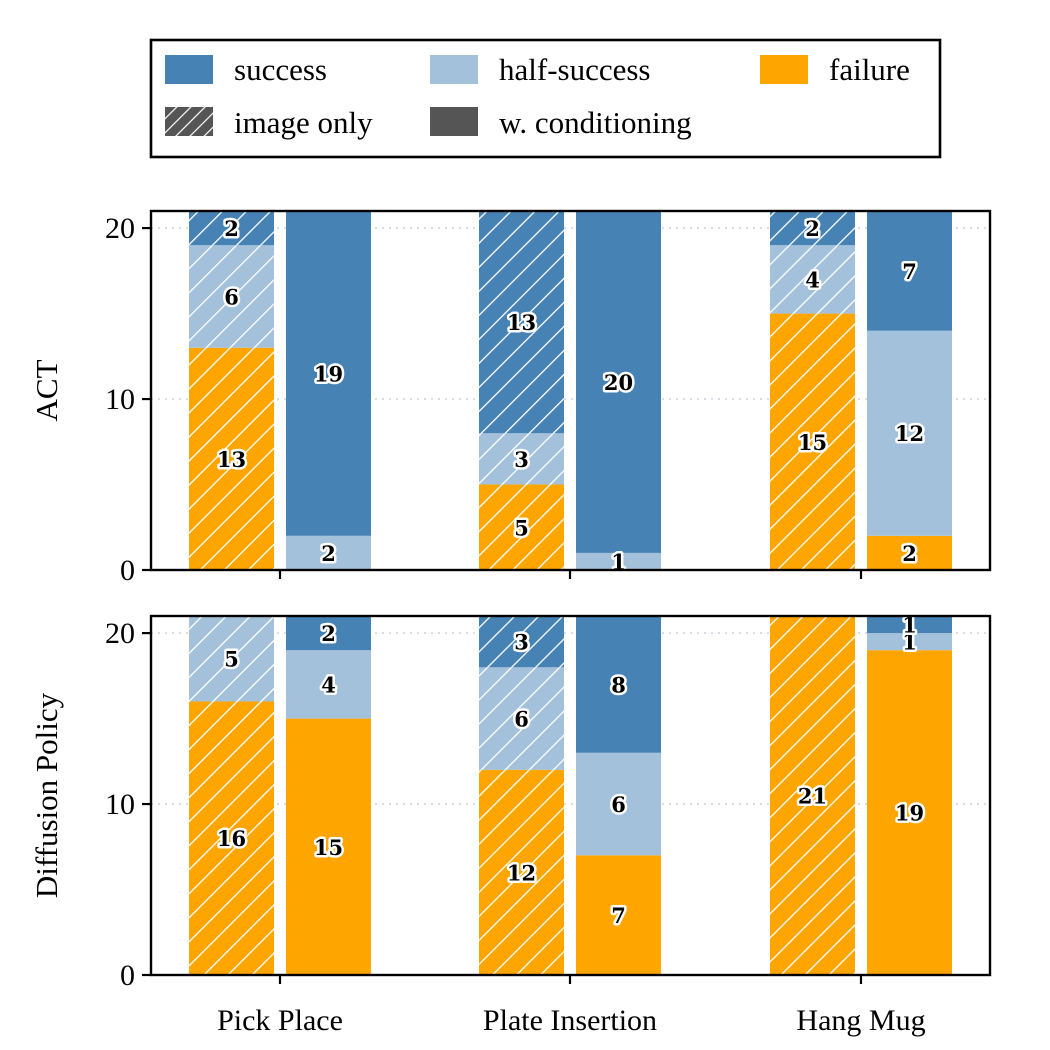  Describe the element at coordinates (303, 122) in the screenshot. I see `legend-label-image-only: image only` at that location.